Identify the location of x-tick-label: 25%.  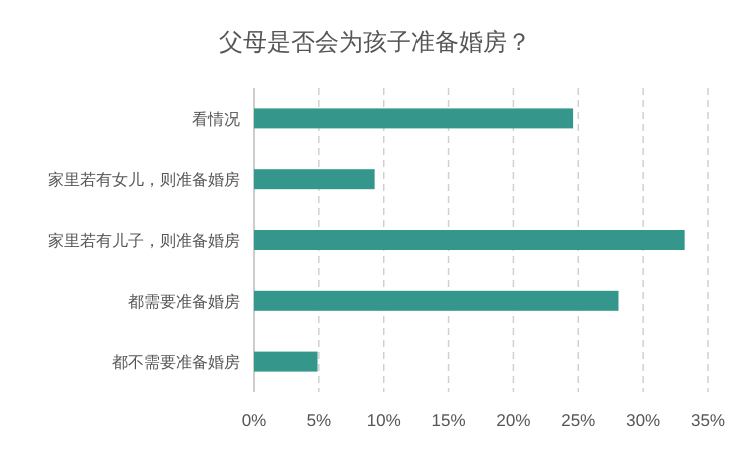
(578, 420).